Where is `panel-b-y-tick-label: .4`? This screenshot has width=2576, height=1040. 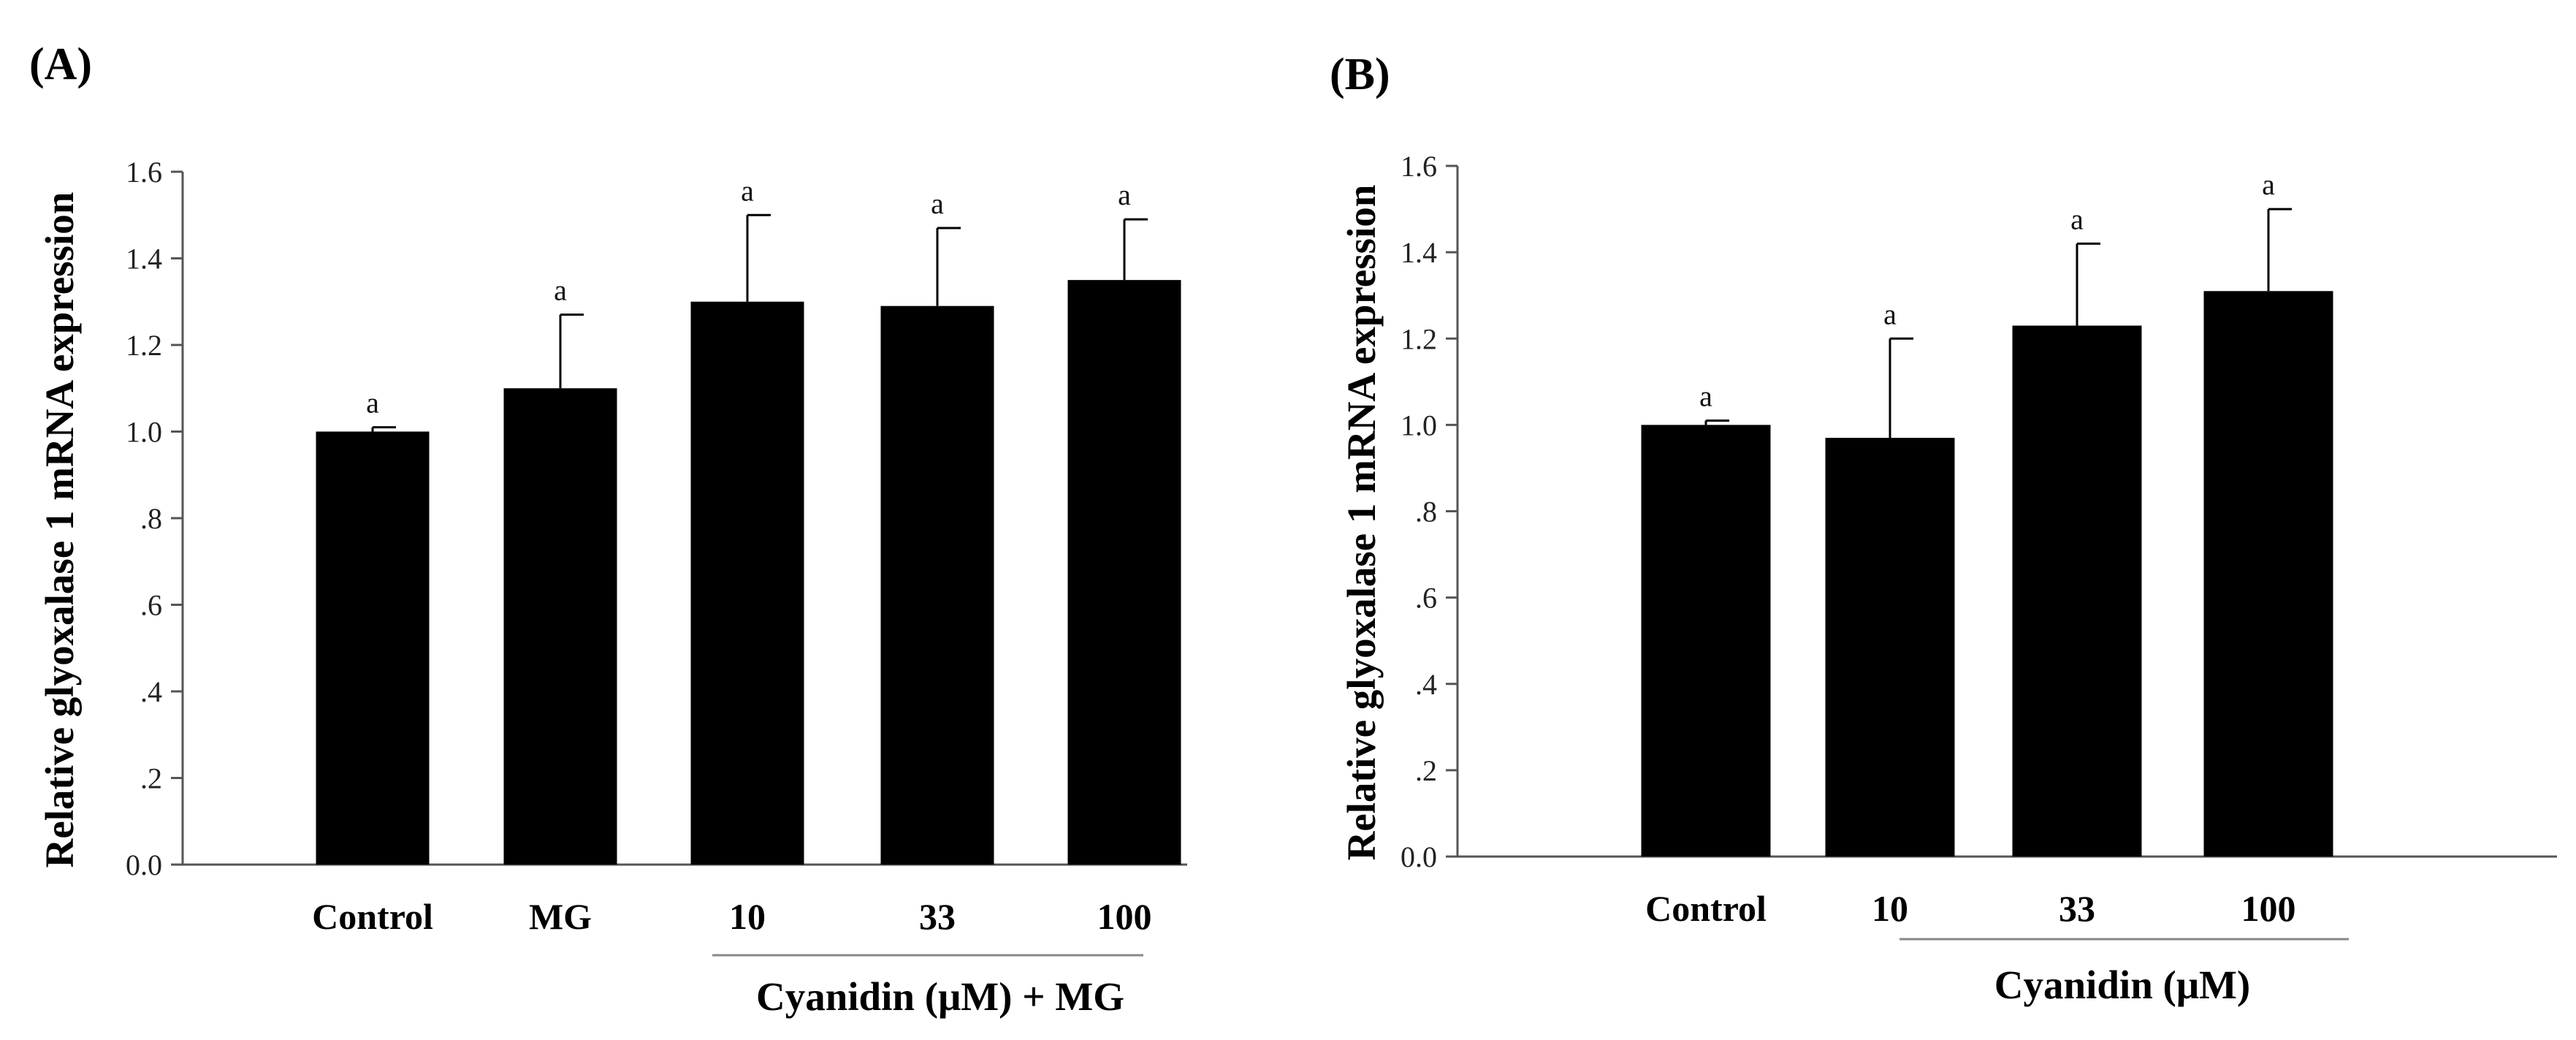
panel-b-y-tick-label: .4 is located at coordinates (1426, 684).